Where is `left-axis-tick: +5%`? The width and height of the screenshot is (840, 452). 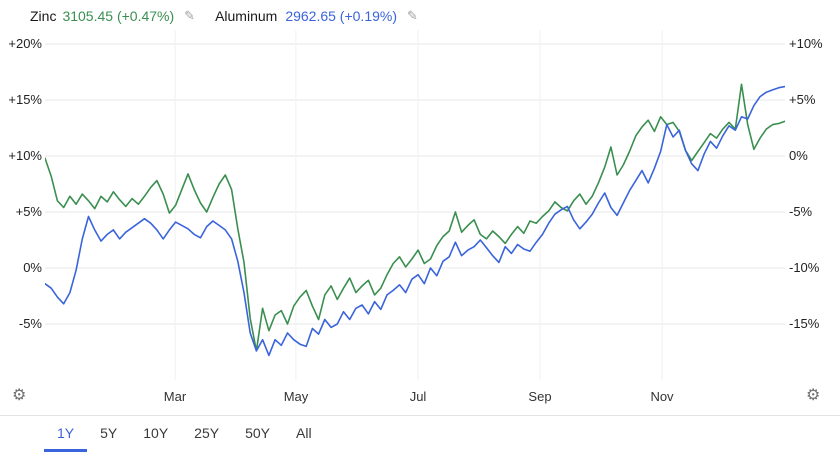 left-axis-tick: +5% is located at coordinates (28, 211).